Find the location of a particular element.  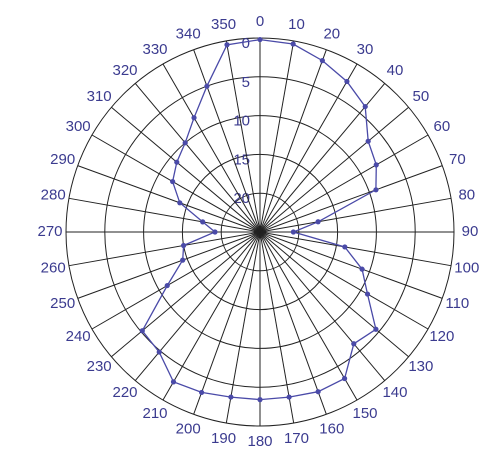

angle-label: 320 is located at coordinates (124, 70).